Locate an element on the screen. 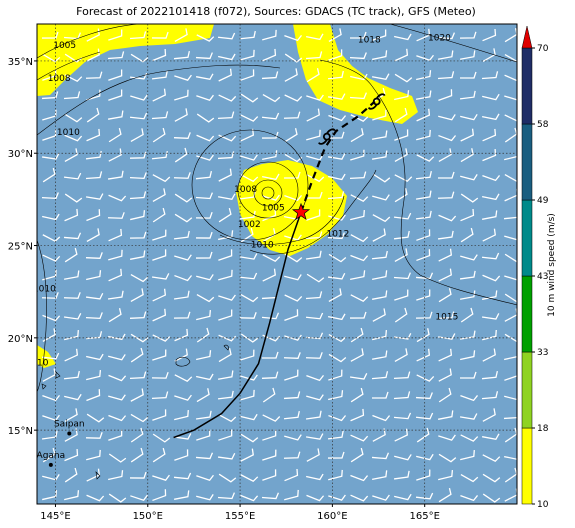  place-labels: Saipan Agana is located at coordinates (61, 443).